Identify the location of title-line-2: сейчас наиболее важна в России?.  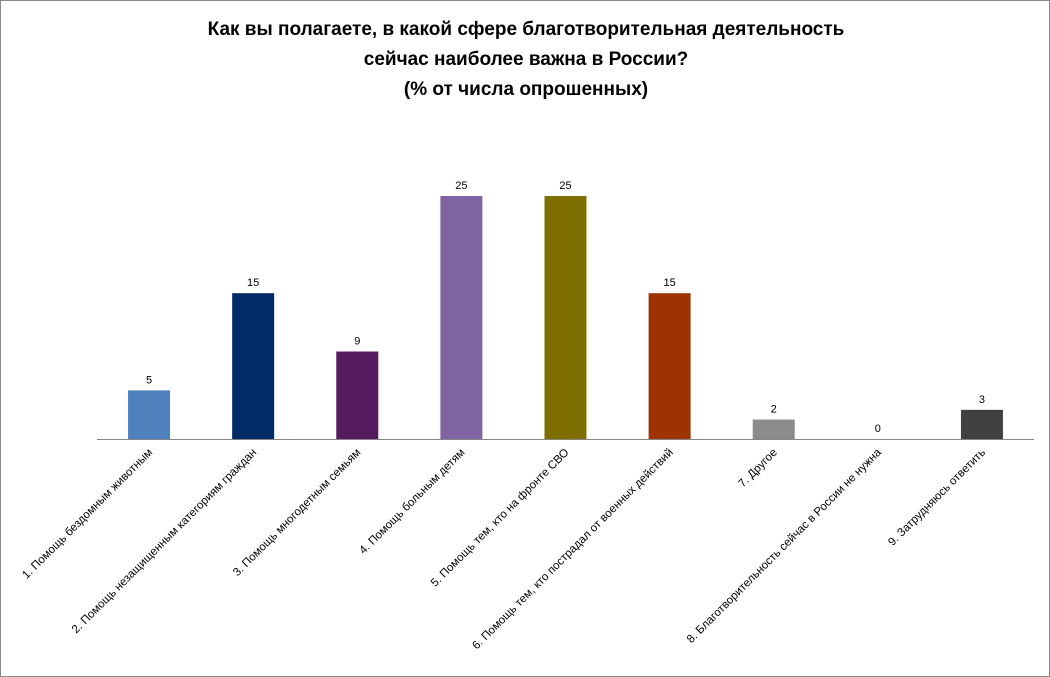
(526, 59).